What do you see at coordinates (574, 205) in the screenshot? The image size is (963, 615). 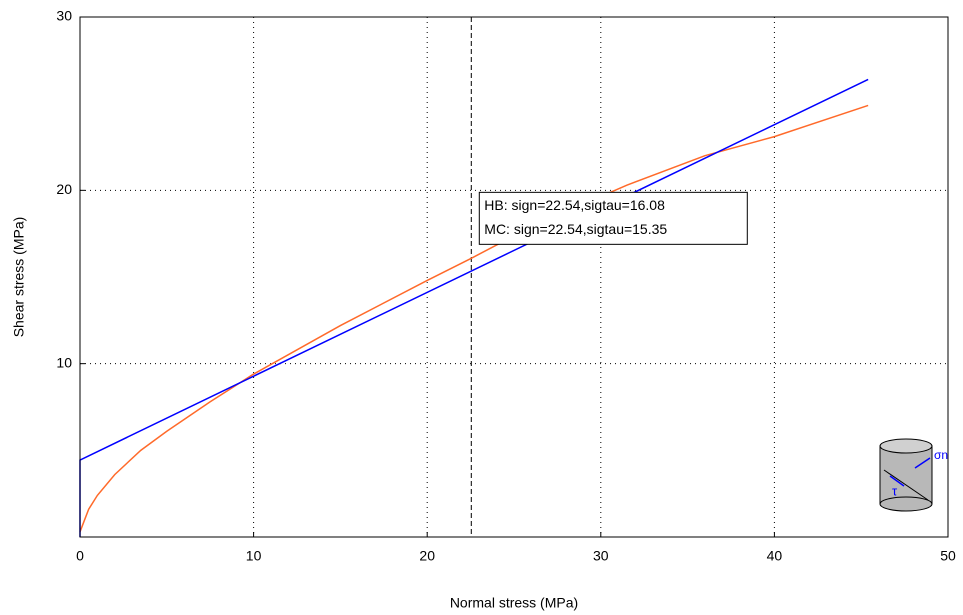 I see `annotation-text: HB: sign=22.54,sigtau=16.08` at bounding box center [574, 205].